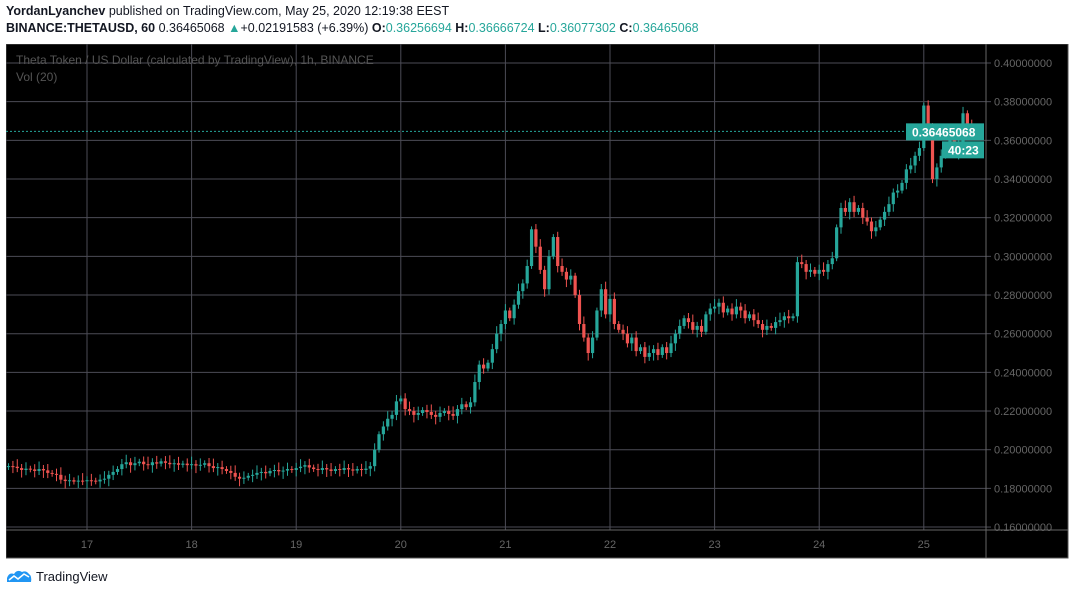 The height and width of the screenshot is (596, 1073). I want to click on y-tick-label: 0.30000000, so click(1023, 257).